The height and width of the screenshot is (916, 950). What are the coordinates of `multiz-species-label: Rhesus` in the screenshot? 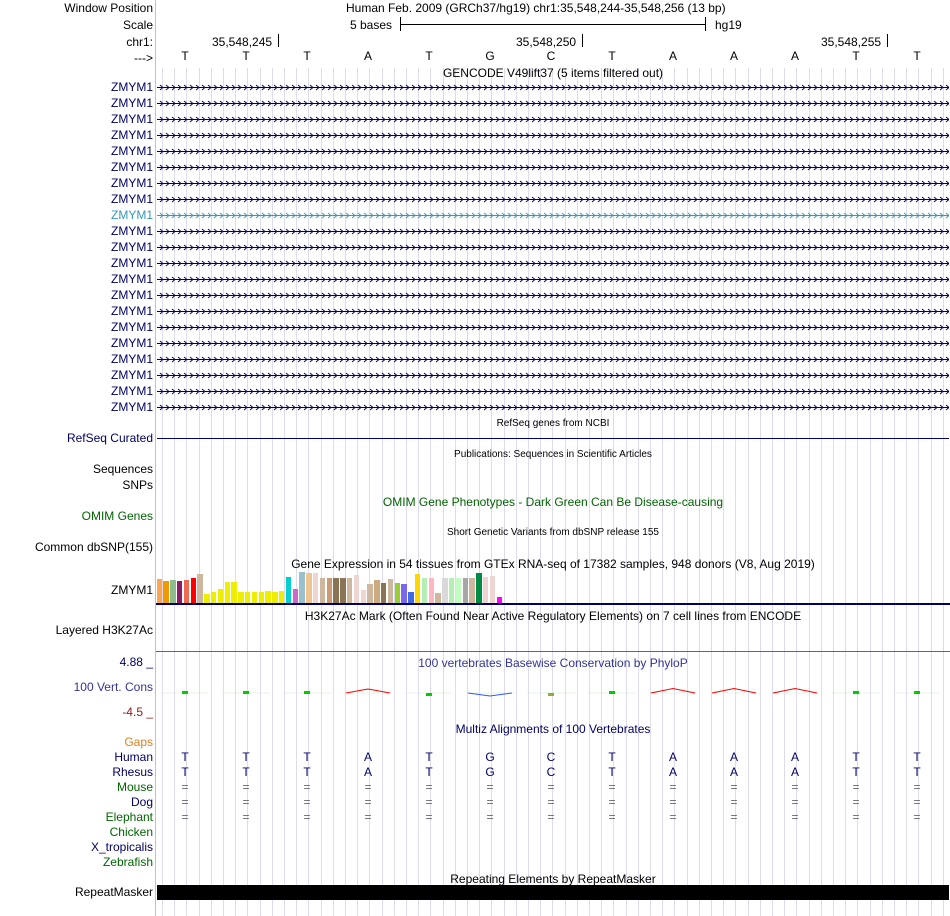 It's located at (132, 772).